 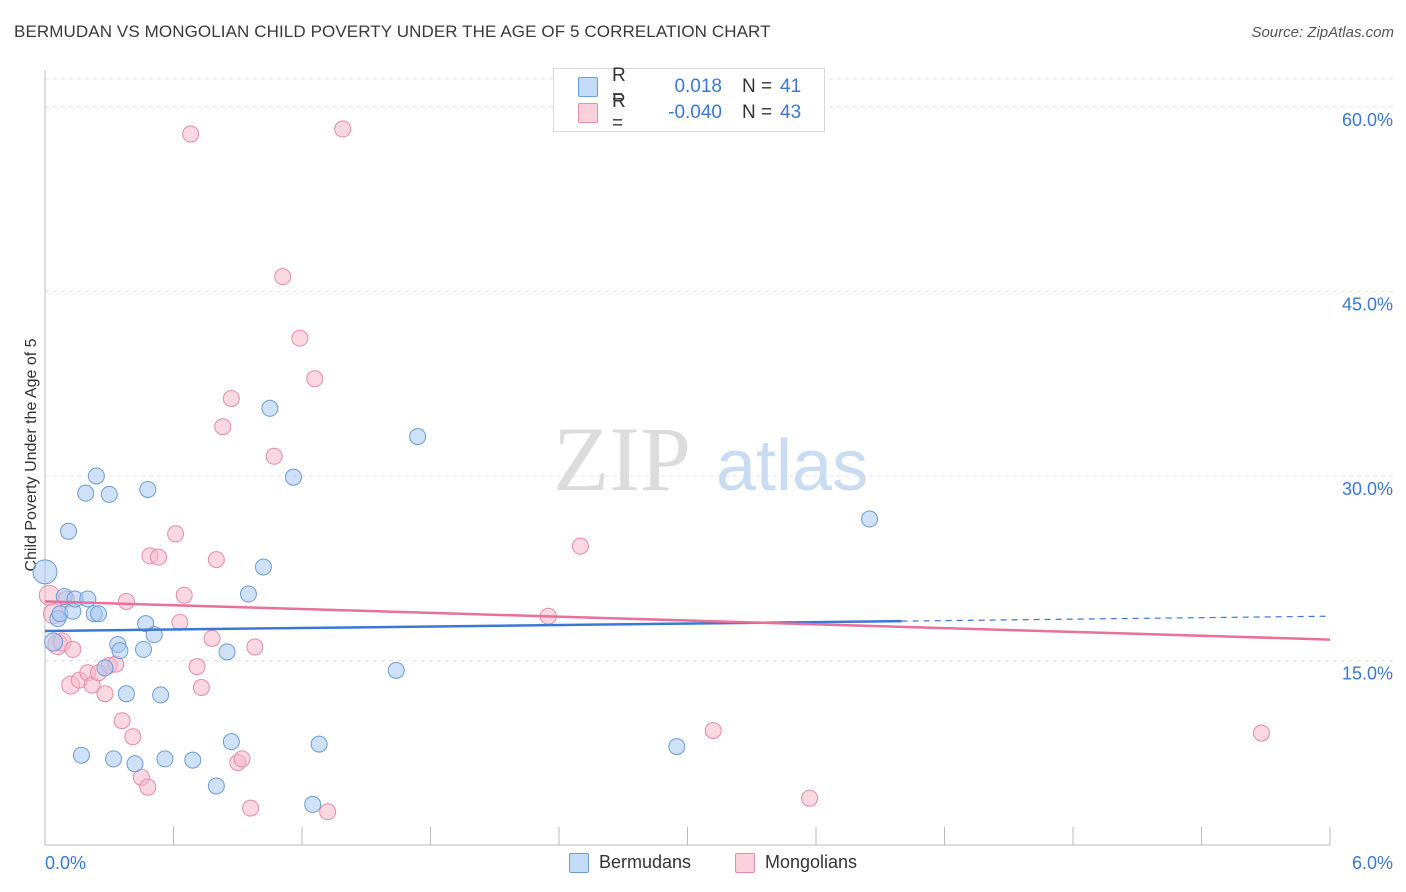 I want to click on y-tick-label: 60.0%, so click(x=1367, y=120).